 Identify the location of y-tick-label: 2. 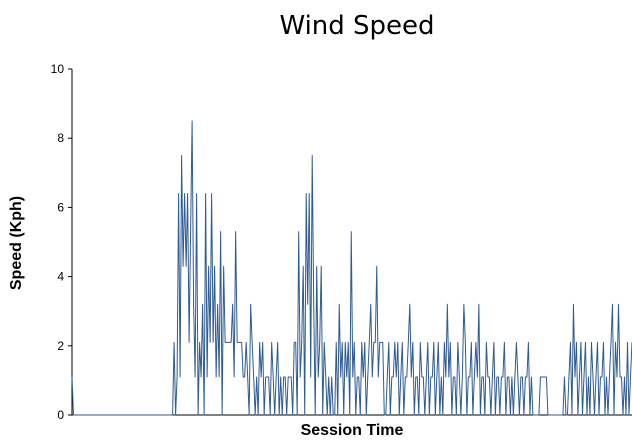
(60, 346).